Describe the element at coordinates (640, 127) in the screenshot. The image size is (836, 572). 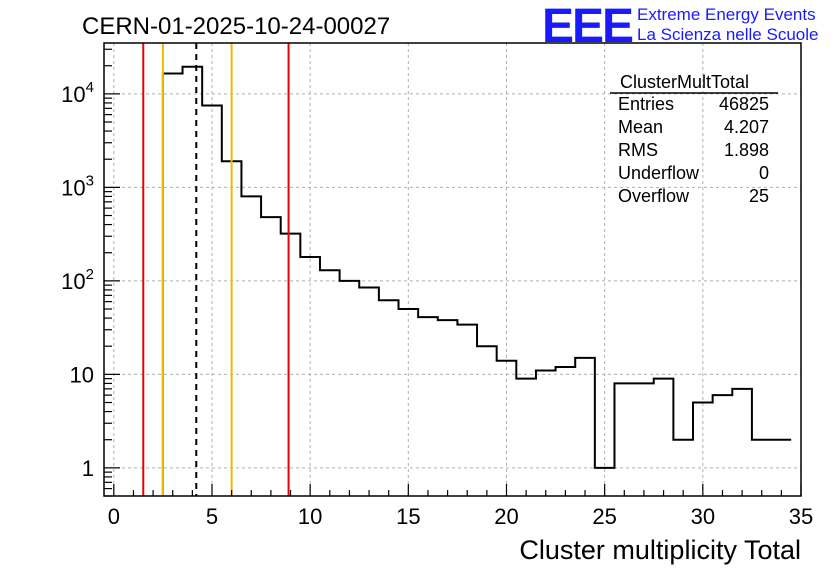
I see `stats-label: Mean` at that location.